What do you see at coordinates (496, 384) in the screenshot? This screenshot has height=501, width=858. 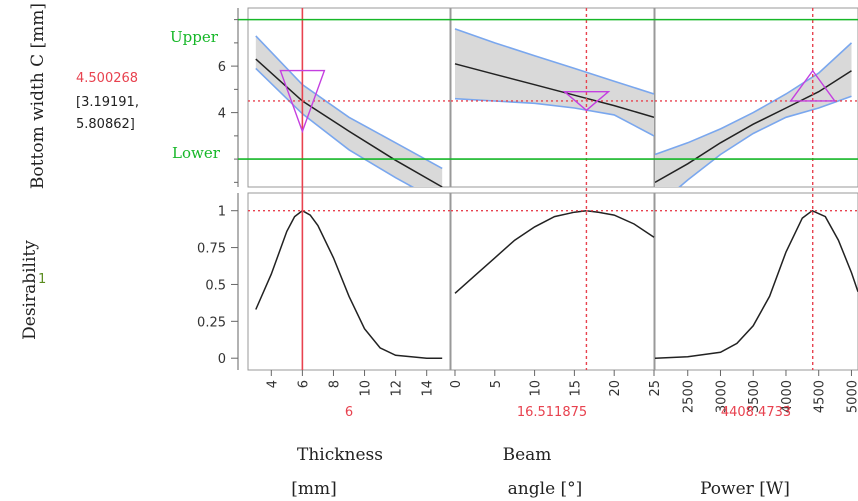 I see `x-tick-label: 5` at bounding box center [496, 384].